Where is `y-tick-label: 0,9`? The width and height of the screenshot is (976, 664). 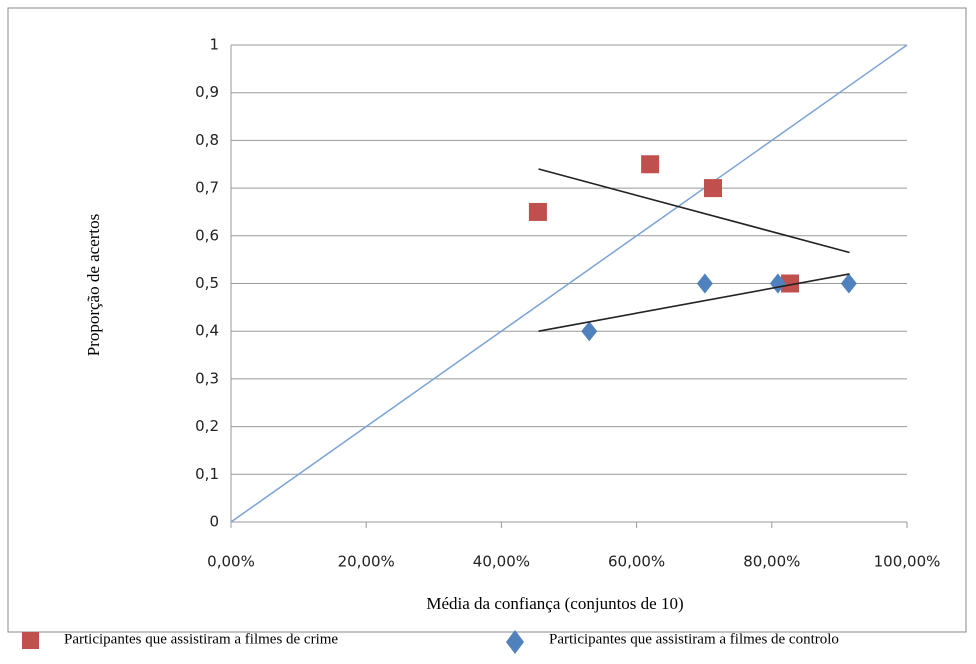
y-tick-label: 0,9 is located at coordinates (207, 92).